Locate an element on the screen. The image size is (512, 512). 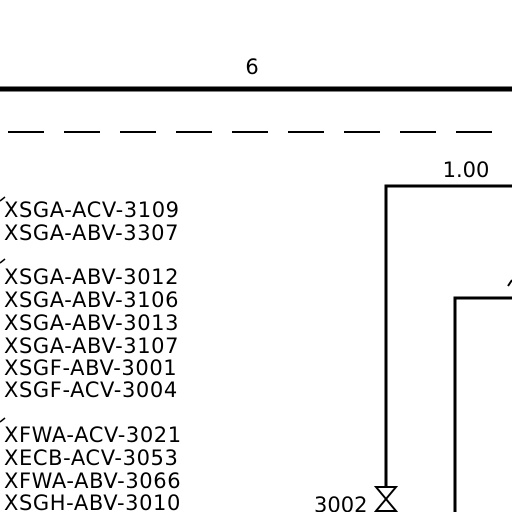
tag-label: XFWA-ABV-3066 is located at coordinates (92, 481).